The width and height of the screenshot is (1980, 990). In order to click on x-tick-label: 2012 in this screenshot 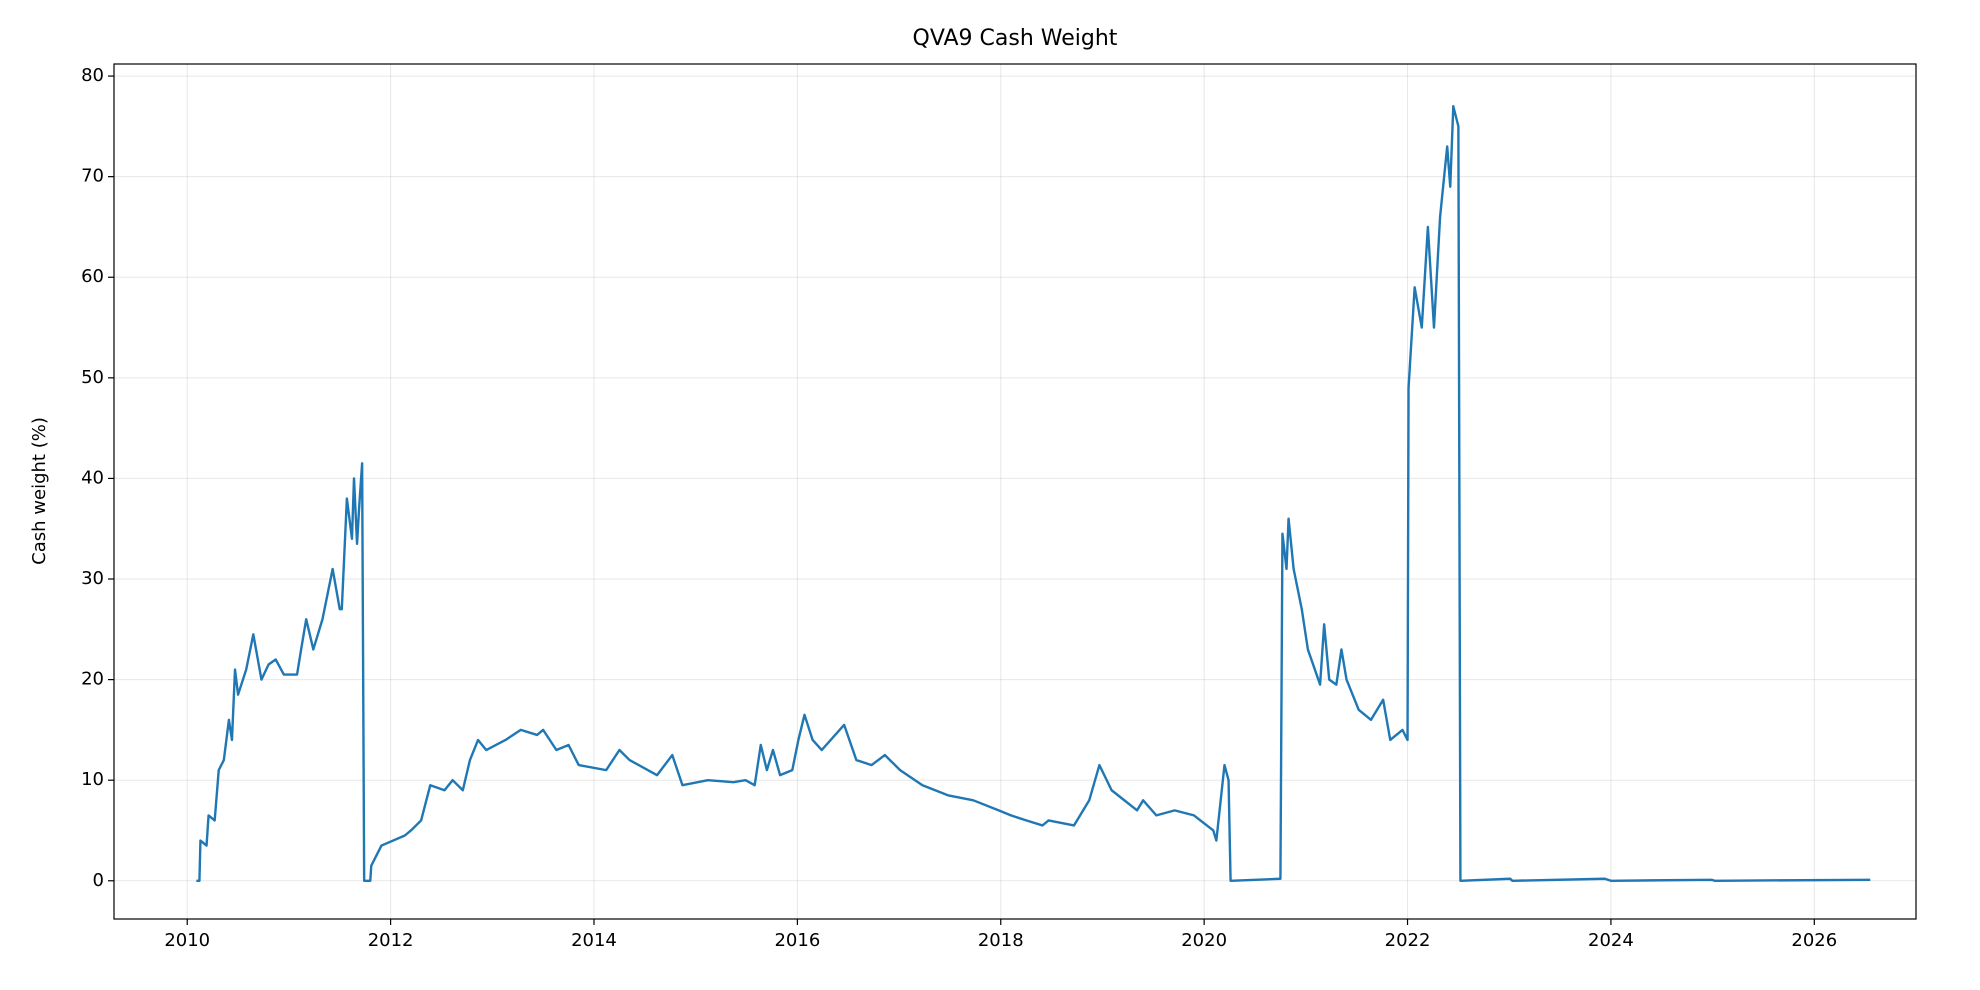, I will do `click(391, 940)`.